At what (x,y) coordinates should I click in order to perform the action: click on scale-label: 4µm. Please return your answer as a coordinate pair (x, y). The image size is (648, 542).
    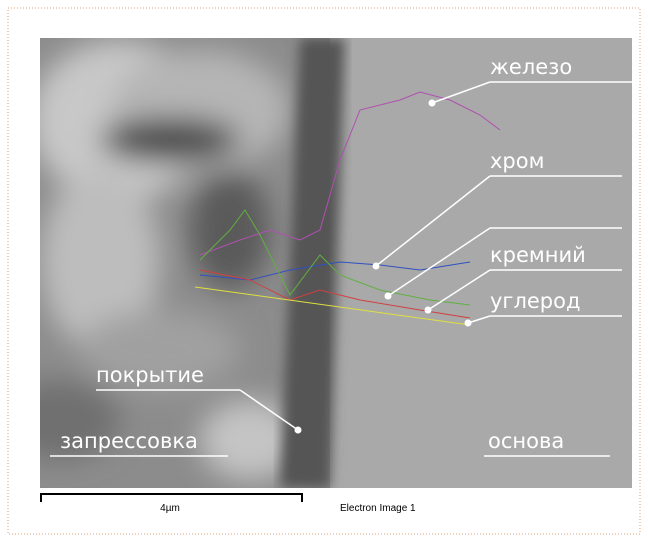
    Looking at the image, I should click on (170, 508).